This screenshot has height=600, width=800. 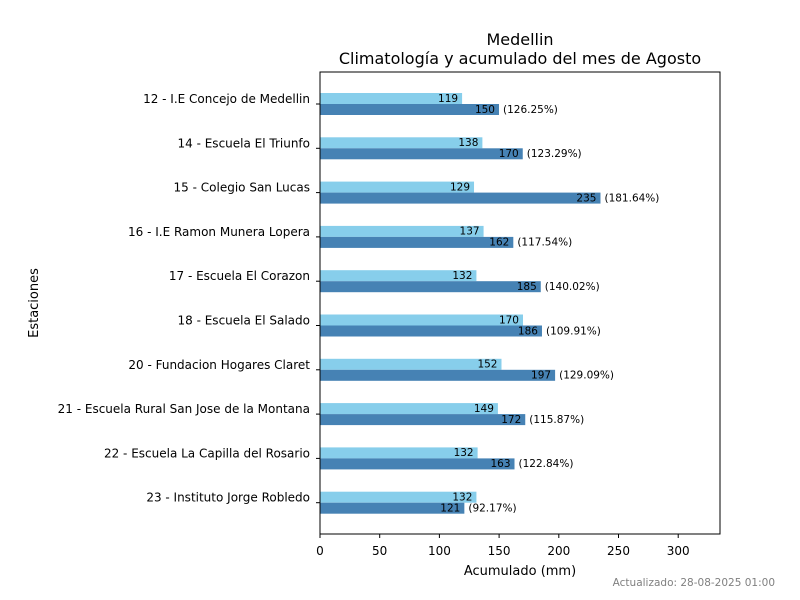 What do you see at coordinates (320, 551) in the screenshot?
I see `x-tick-label: 0` at bounding box center [320, 551].